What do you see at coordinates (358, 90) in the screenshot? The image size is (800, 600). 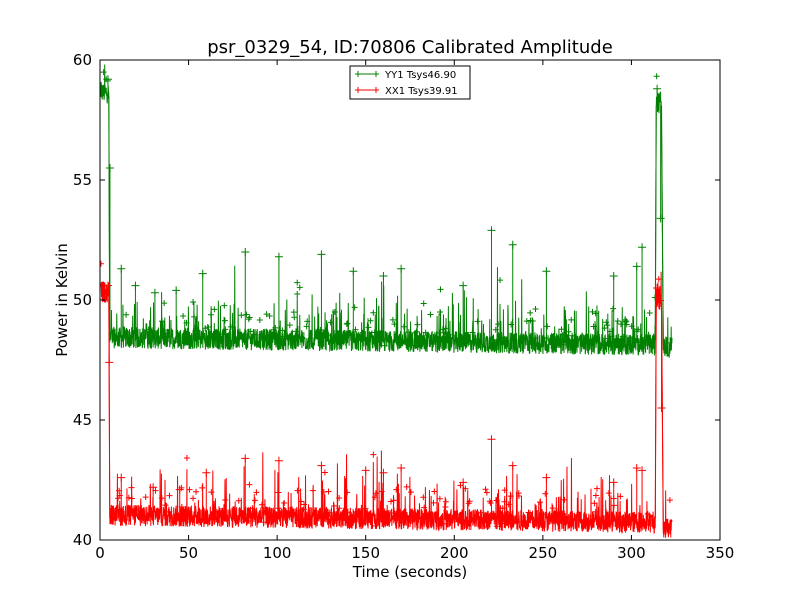 I see `legend-marker` at bounding box center [358, 90].